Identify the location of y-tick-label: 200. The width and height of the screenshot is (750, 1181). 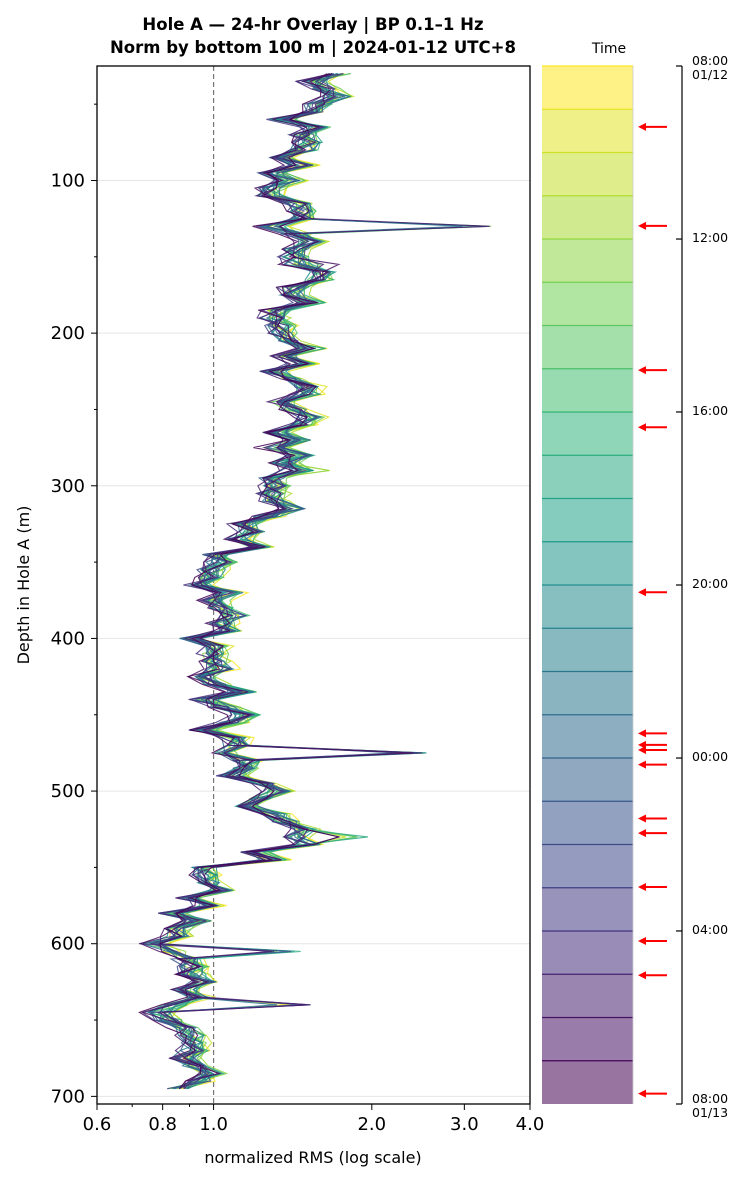
(68, 333).